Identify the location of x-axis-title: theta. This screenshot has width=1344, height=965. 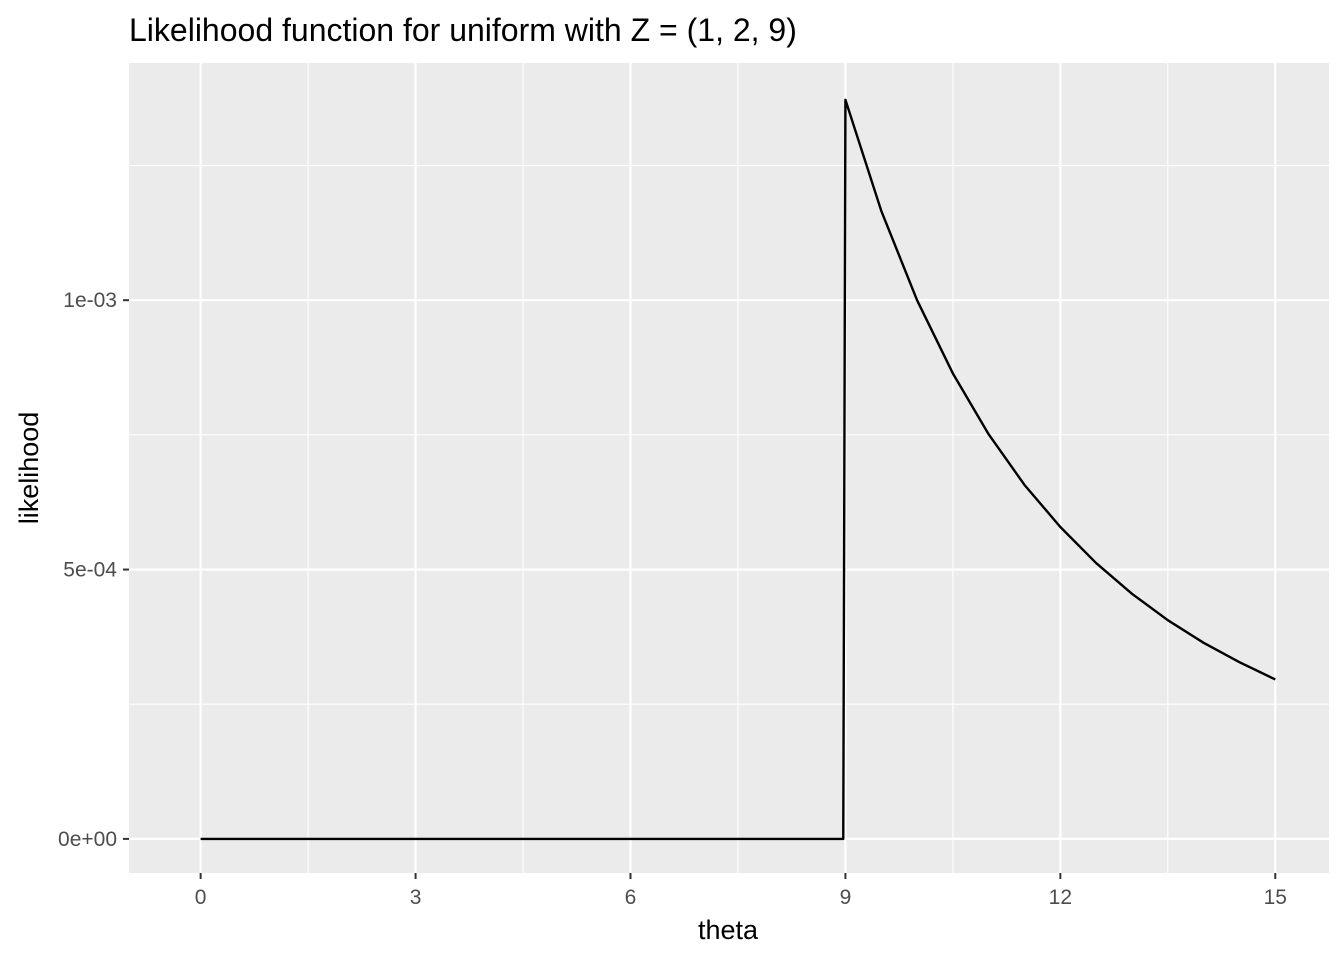
(728, 930).